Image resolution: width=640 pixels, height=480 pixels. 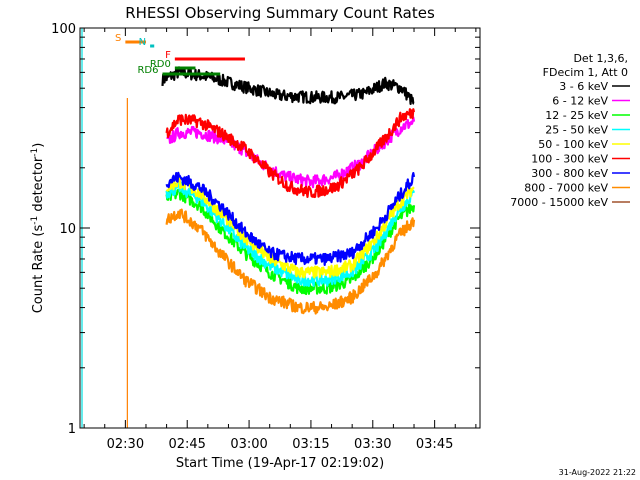 I want to click on flag-label-rd6: RD6, so click(x=147, y=70).